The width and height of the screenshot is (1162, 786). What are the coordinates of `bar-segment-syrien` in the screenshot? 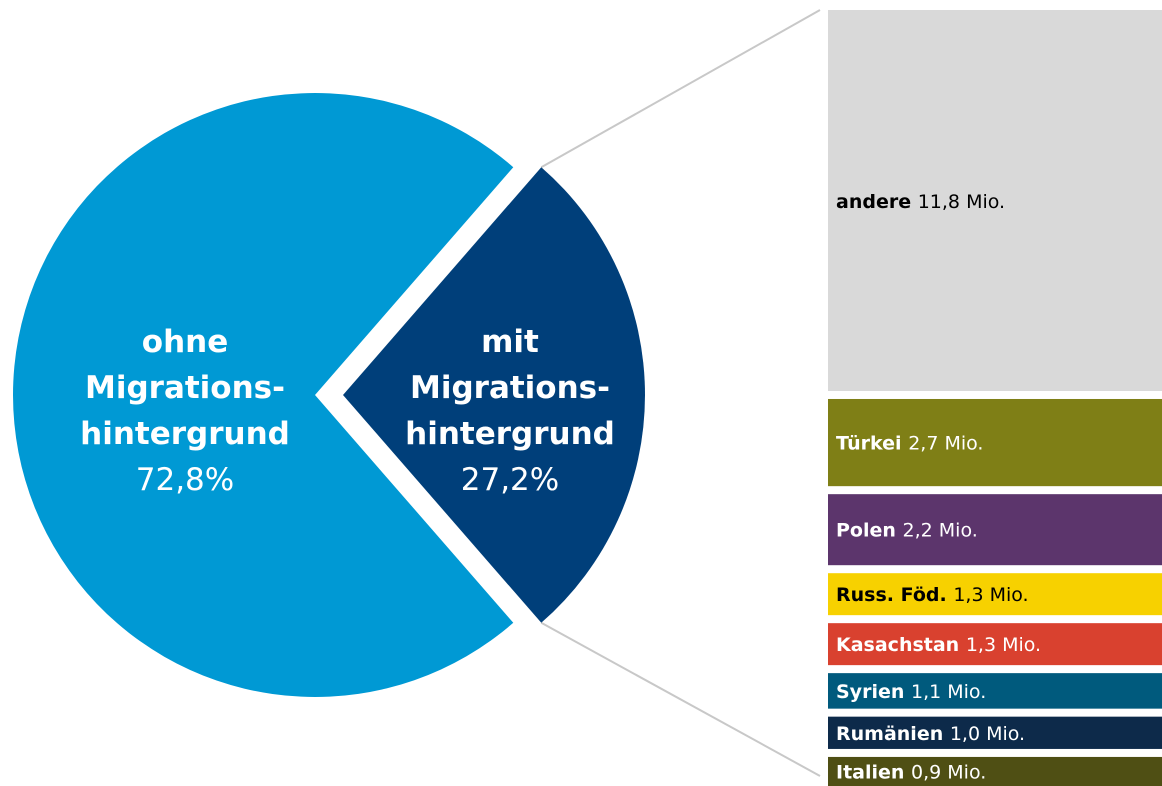 It's located at (995, 691).